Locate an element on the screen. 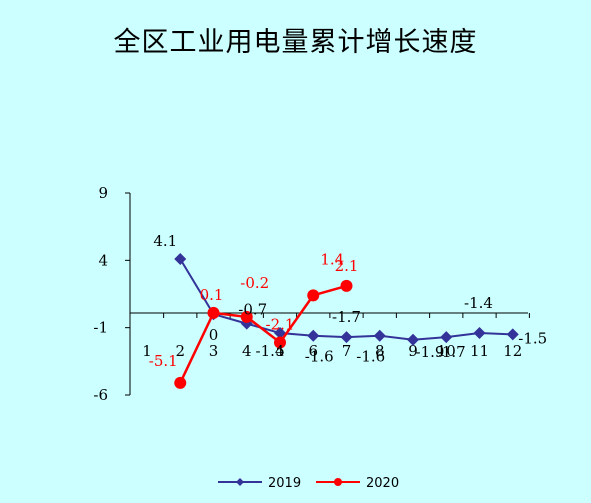  x-tick-label: 2 is located at coordinates (180, 351).